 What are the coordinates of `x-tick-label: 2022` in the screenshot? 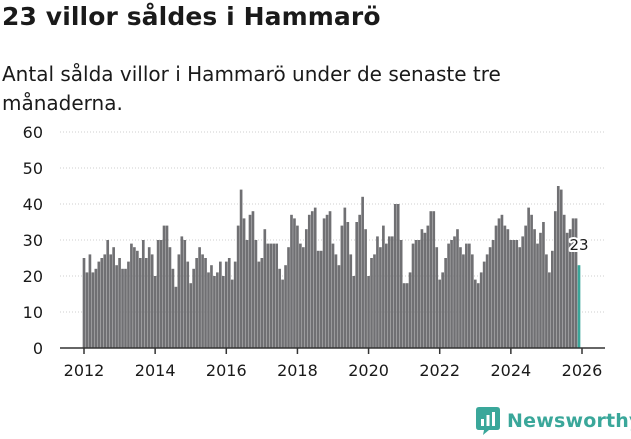 It's located at (439, 370).